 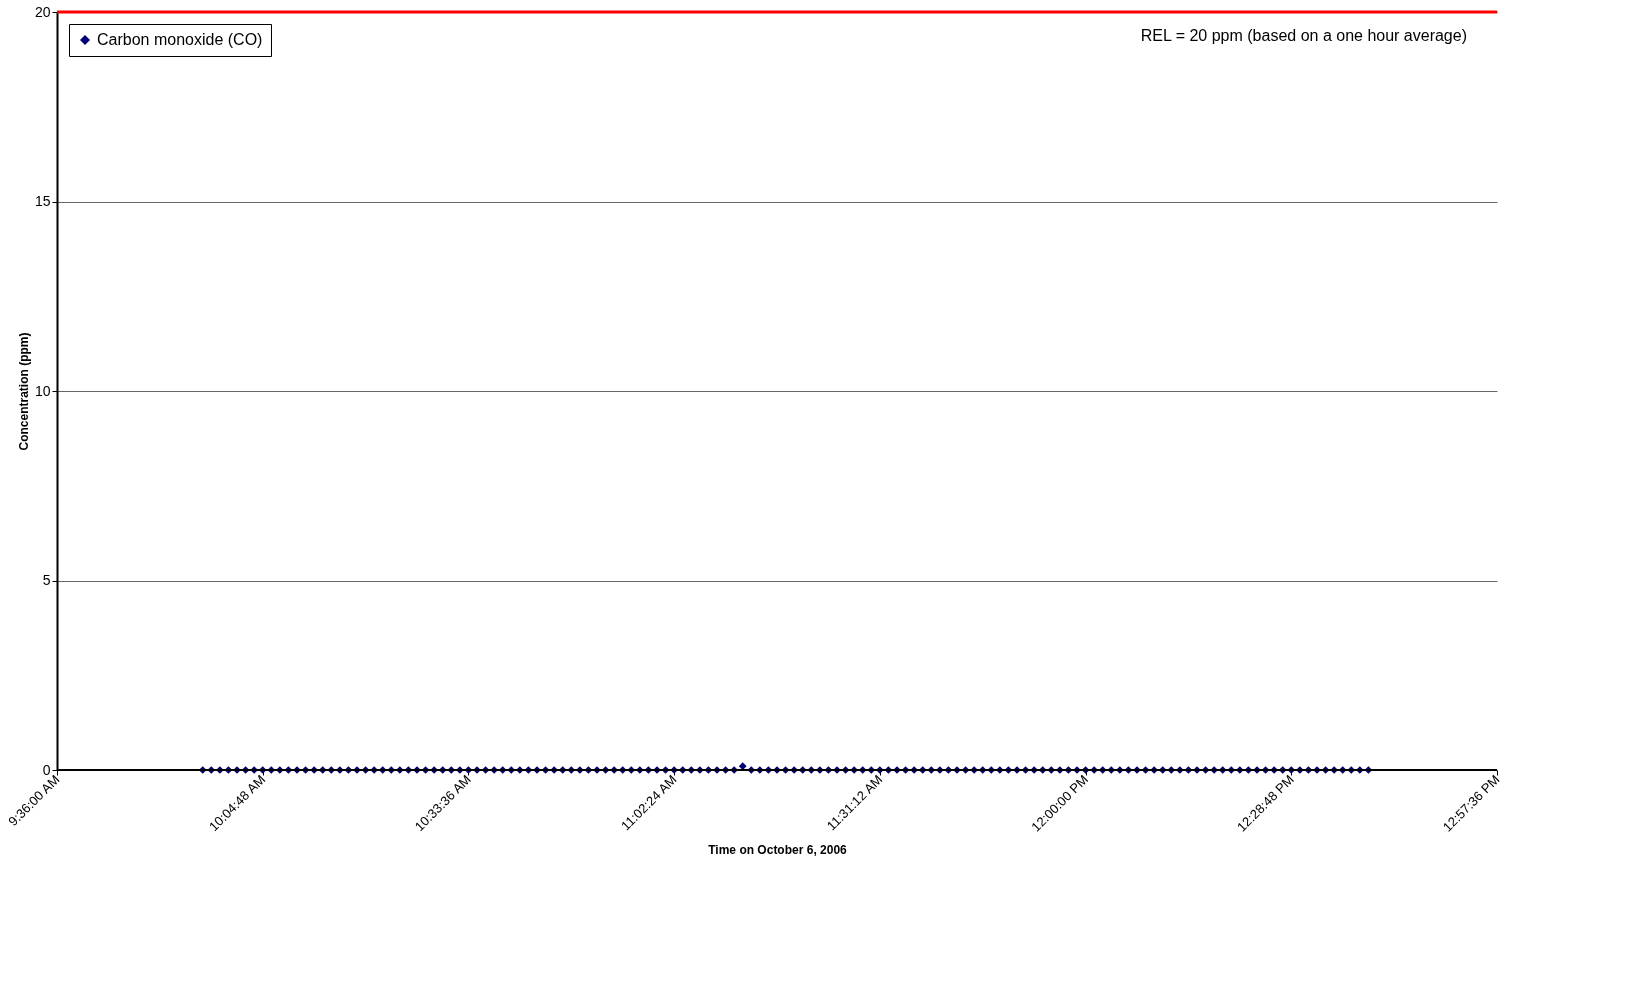 What do you see at coordinates (46, 769) in the screenshot?
I see `y-tick-label: 0` at bounding box center [46, 769].